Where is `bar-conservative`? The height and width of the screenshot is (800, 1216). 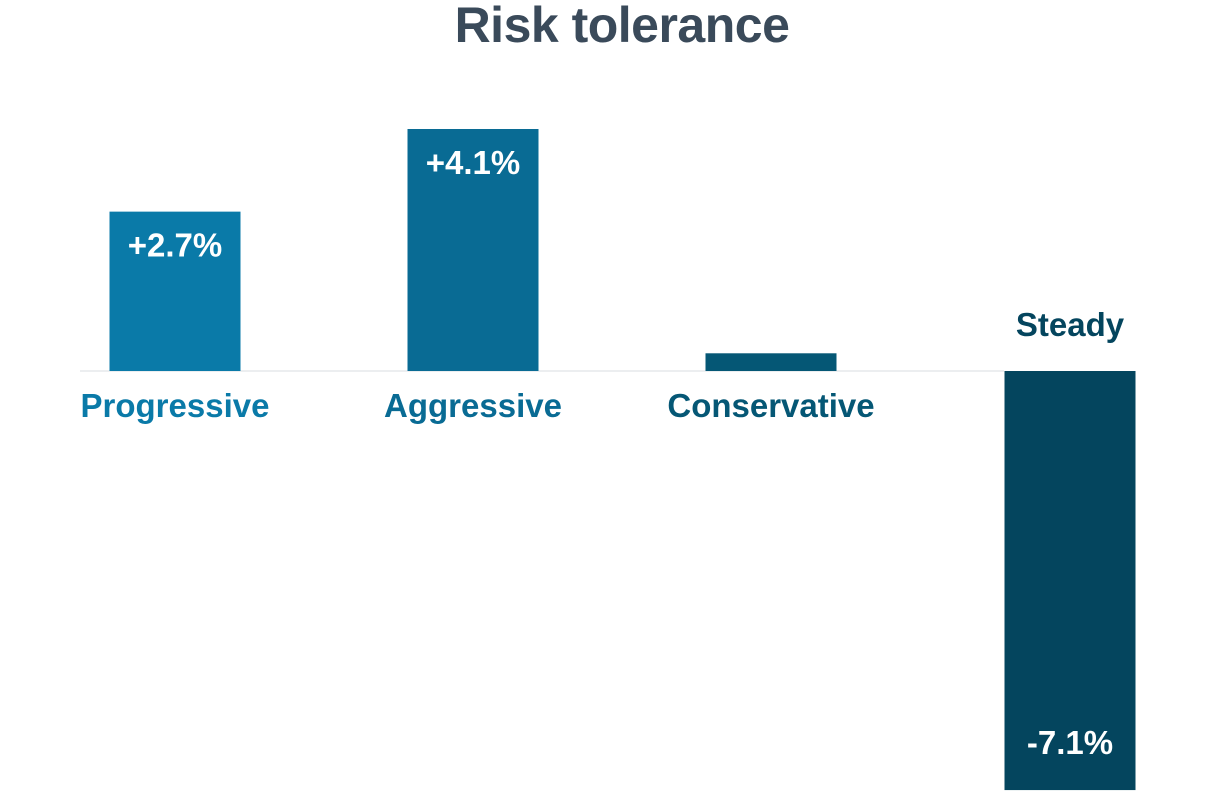
bar-conservative is located at coordinates (771, 362).